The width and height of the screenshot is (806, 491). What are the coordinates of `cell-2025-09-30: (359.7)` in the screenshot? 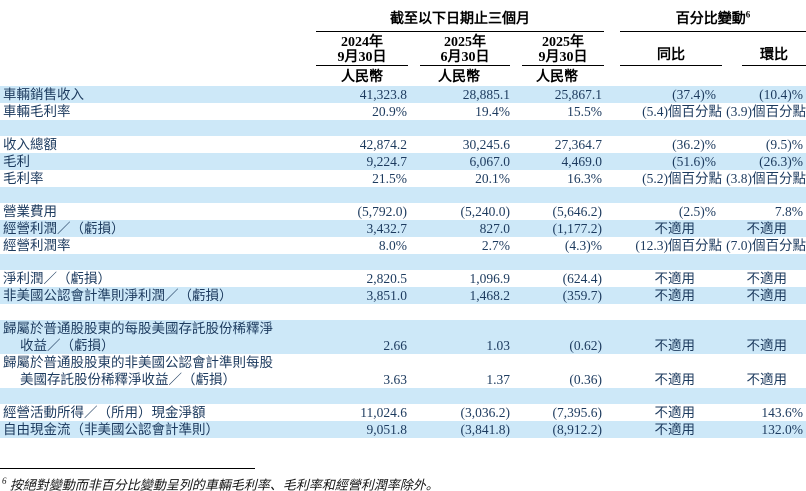 It's located at (582, 295).